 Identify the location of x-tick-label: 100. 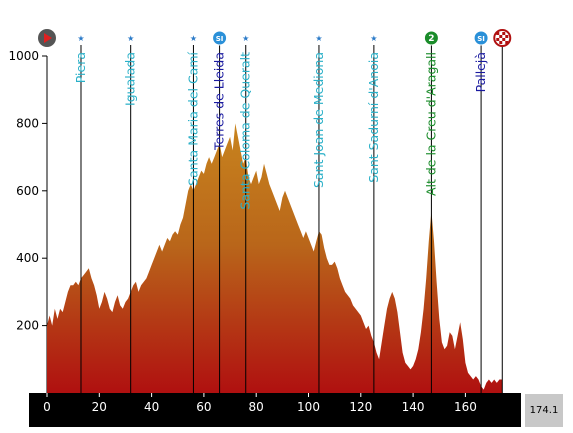
(308, 407).